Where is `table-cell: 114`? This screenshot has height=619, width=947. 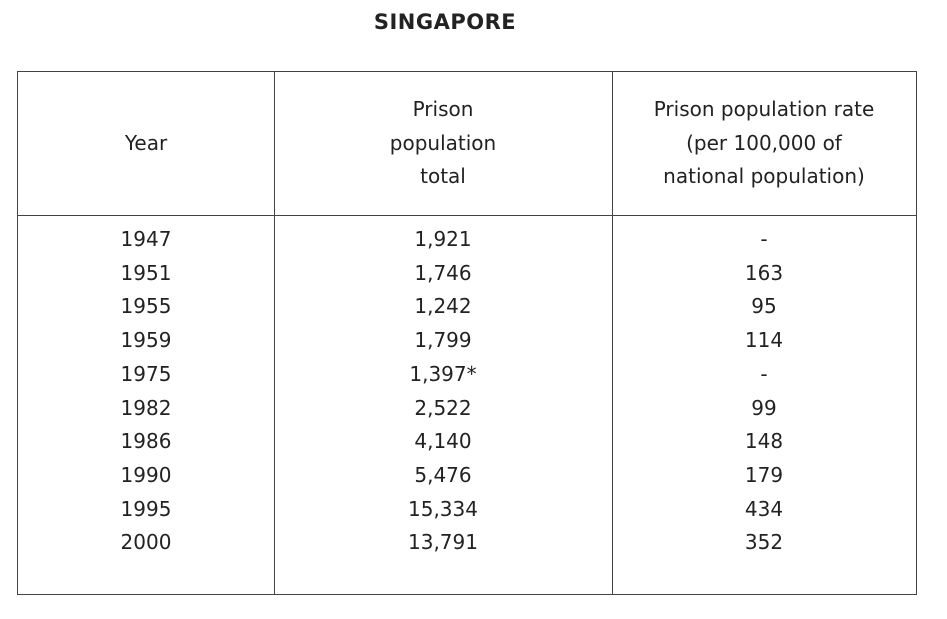
table-cell: 114 is located at coordinates (764, 340).